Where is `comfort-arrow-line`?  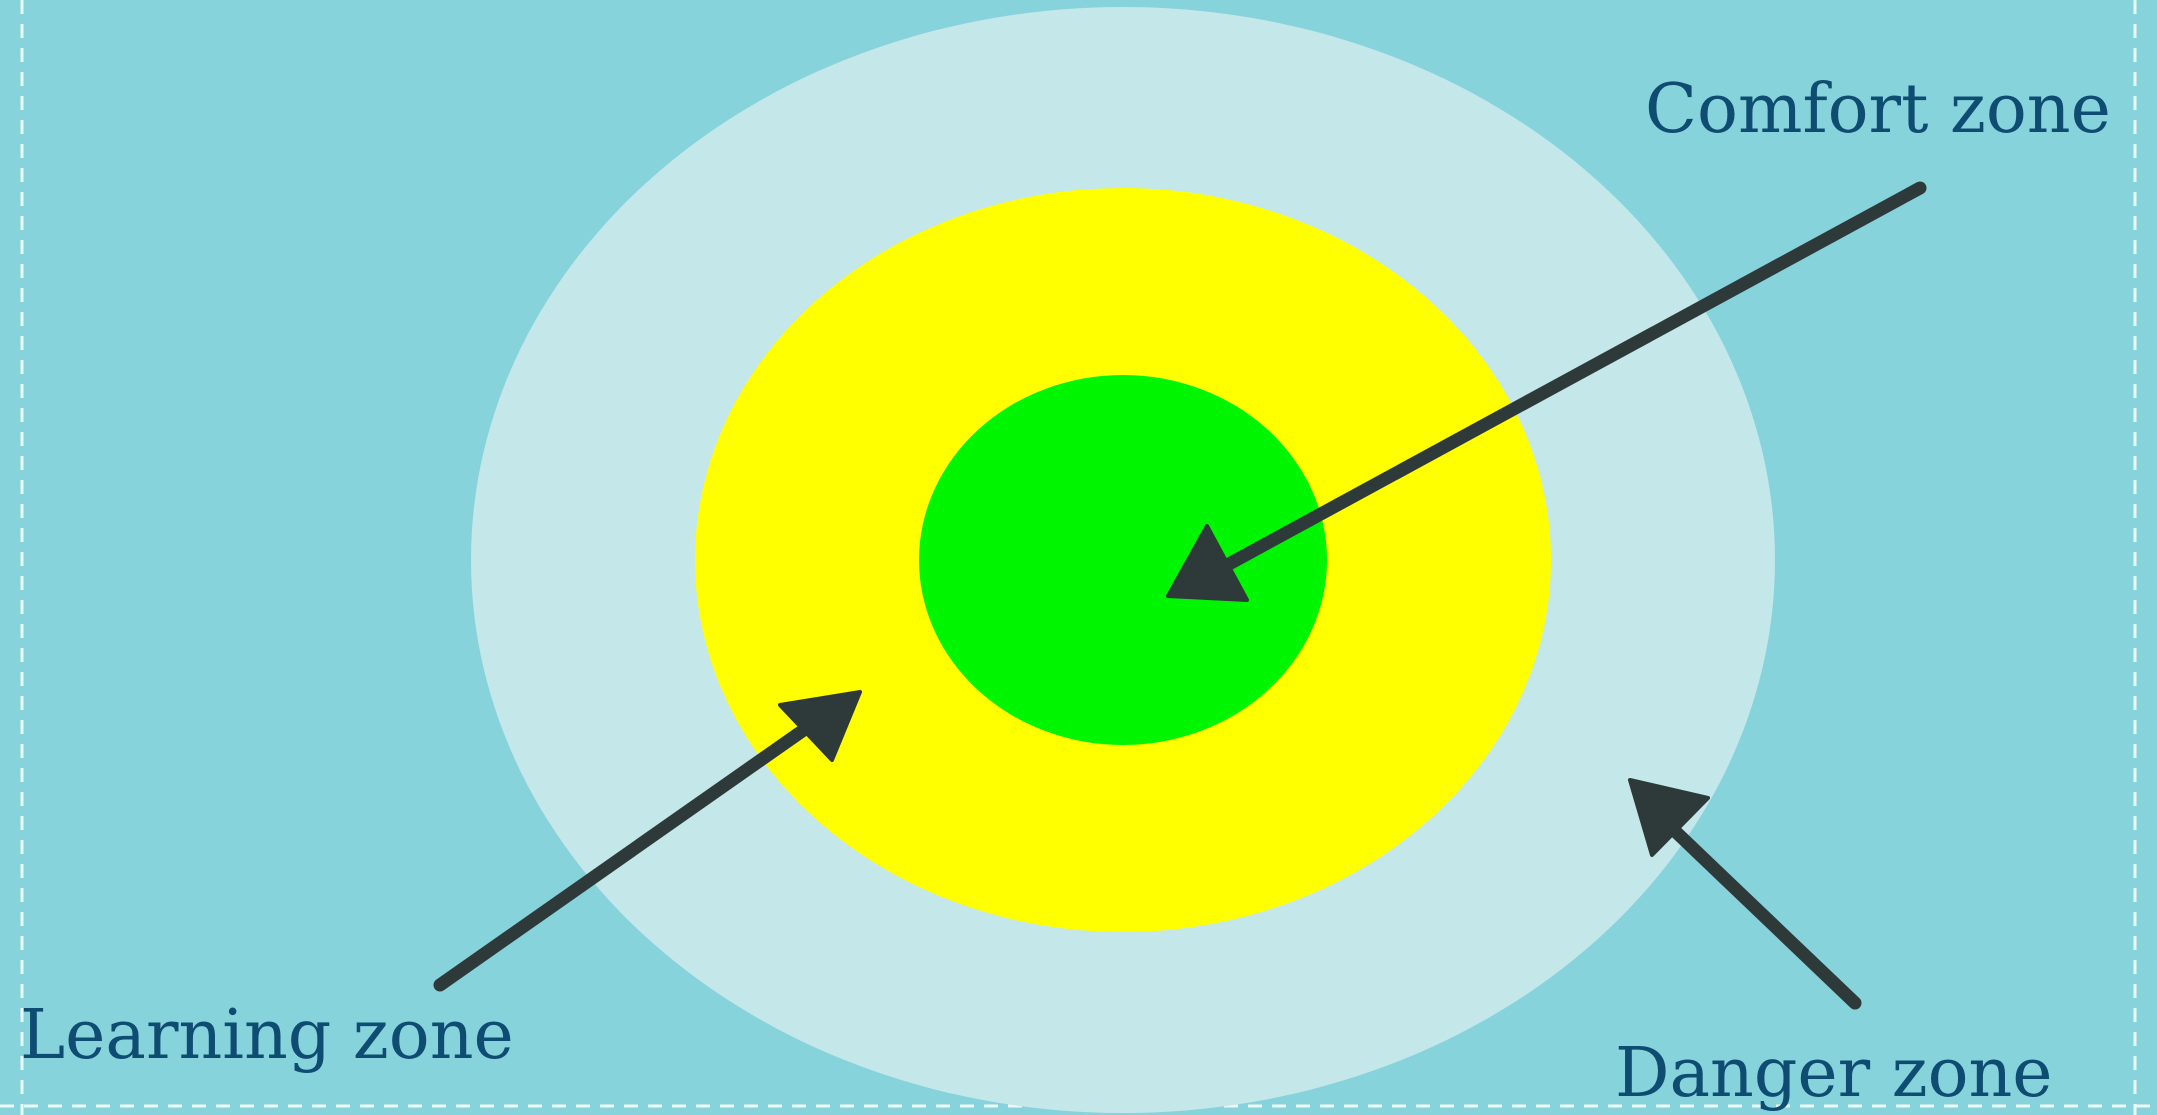
comfort-arrow-line is located at coordinates (1562, 382).